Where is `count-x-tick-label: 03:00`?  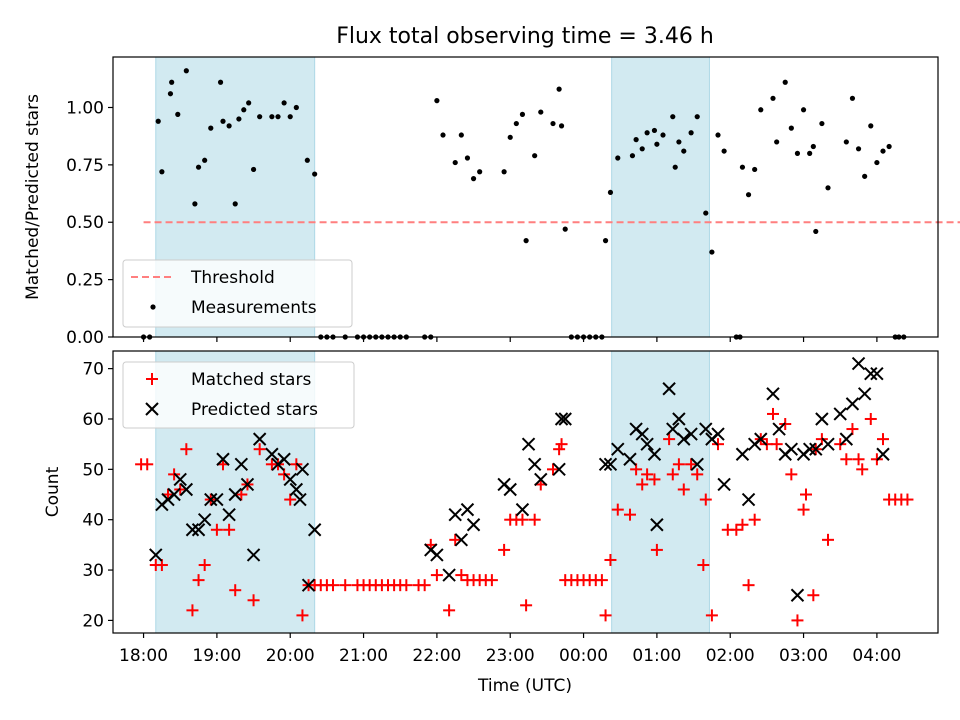
count-x-tick-label: 03:00 is located at coordinates (803, 656).